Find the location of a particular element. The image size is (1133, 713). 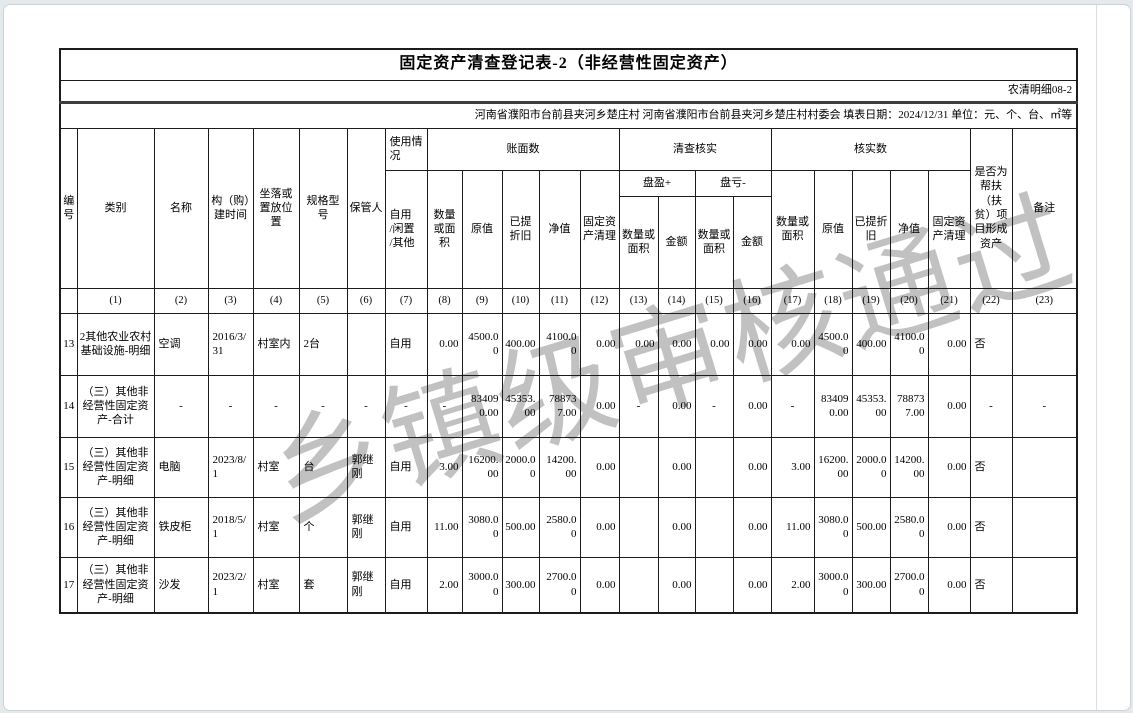

table-cell: 500.00 is located at coordinates (520, 527).